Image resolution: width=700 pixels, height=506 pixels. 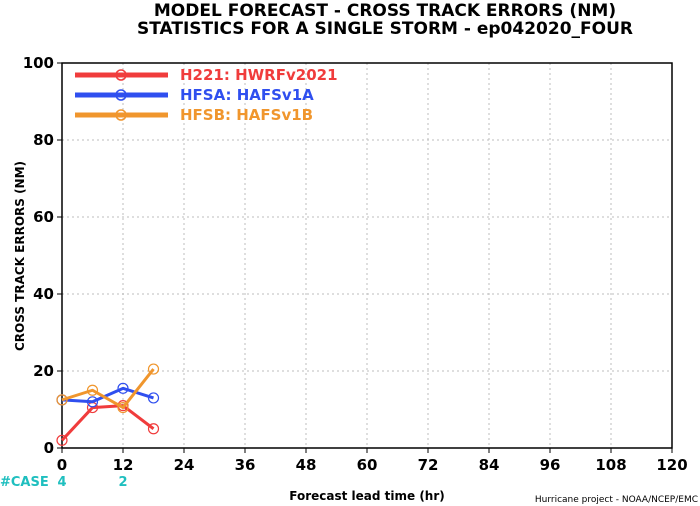 I want to click on legend-item: HFSA: HAFSv1A, so click(x=194, y=95).